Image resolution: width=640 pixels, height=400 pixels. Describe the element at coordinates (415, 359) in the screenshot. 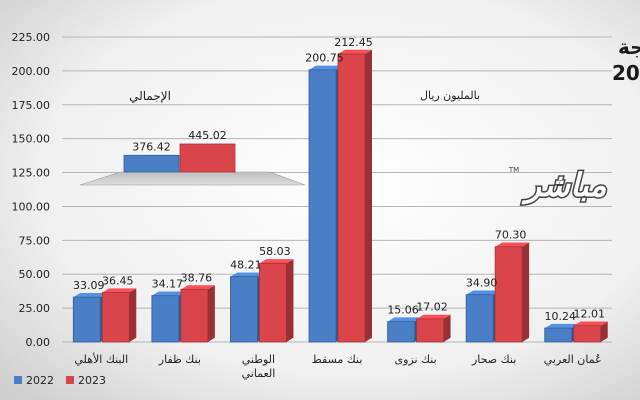

I see `category-label: بنك نزوى` at that location.